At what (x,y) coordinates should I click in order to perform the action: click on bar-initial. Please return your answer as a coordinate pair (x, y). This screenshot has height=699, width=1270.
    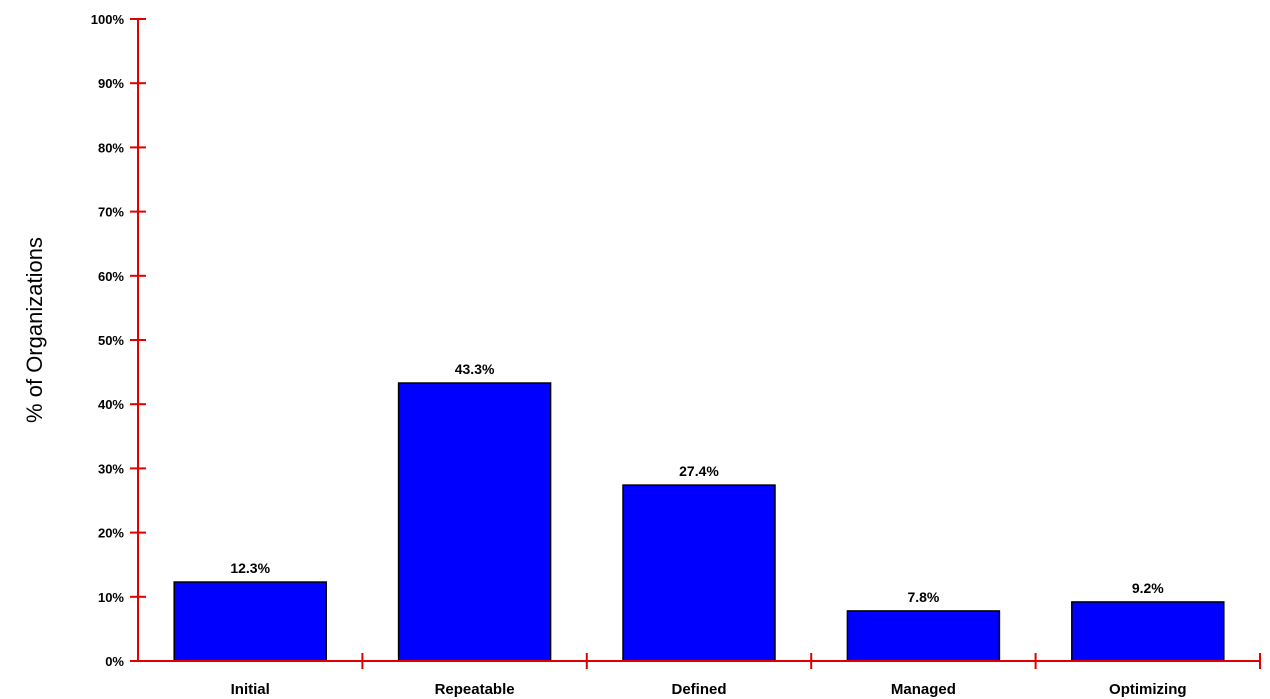
    Looking at the image, I should click on (250, 621).